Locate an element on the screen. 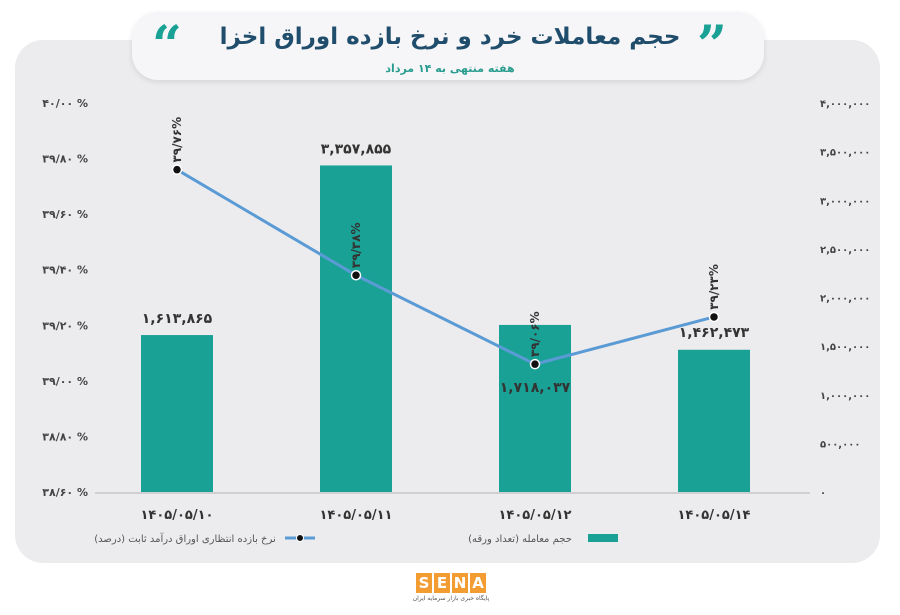  y-left-tick-label: ۳۸/۸۰ % is located at coordinates (65, 436).